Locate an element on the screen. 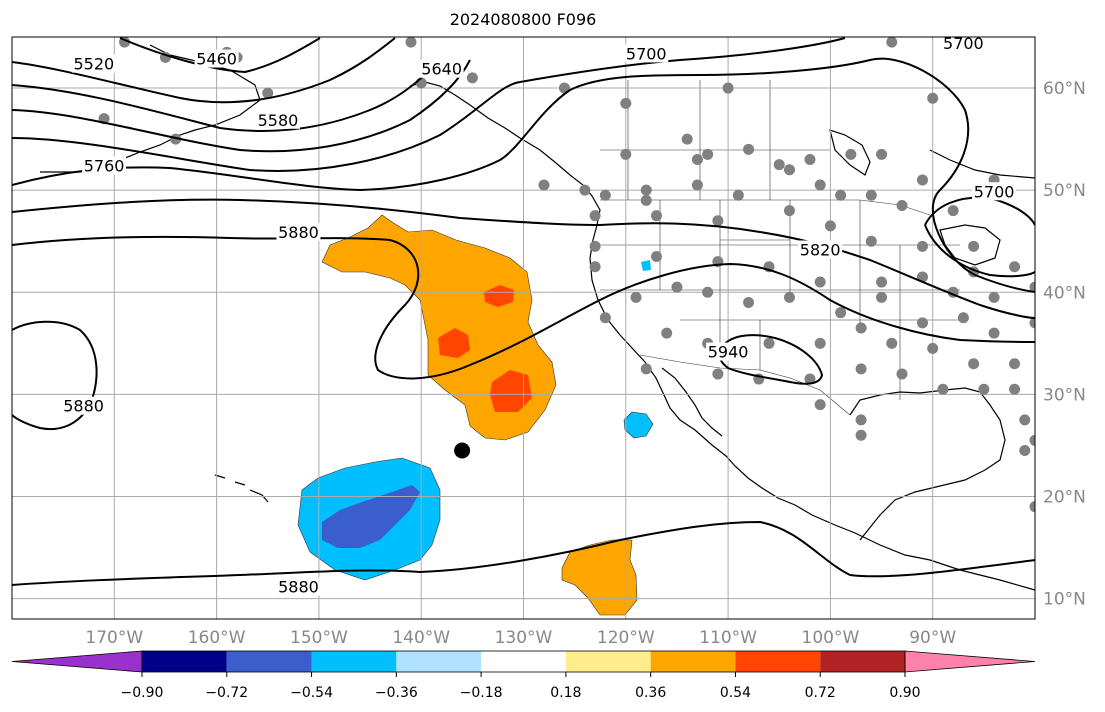 Image resolution: width=1105 pixels, height=712 pixels. colorbar-tick-label: −0.54 is located at coordinates (311, 693).